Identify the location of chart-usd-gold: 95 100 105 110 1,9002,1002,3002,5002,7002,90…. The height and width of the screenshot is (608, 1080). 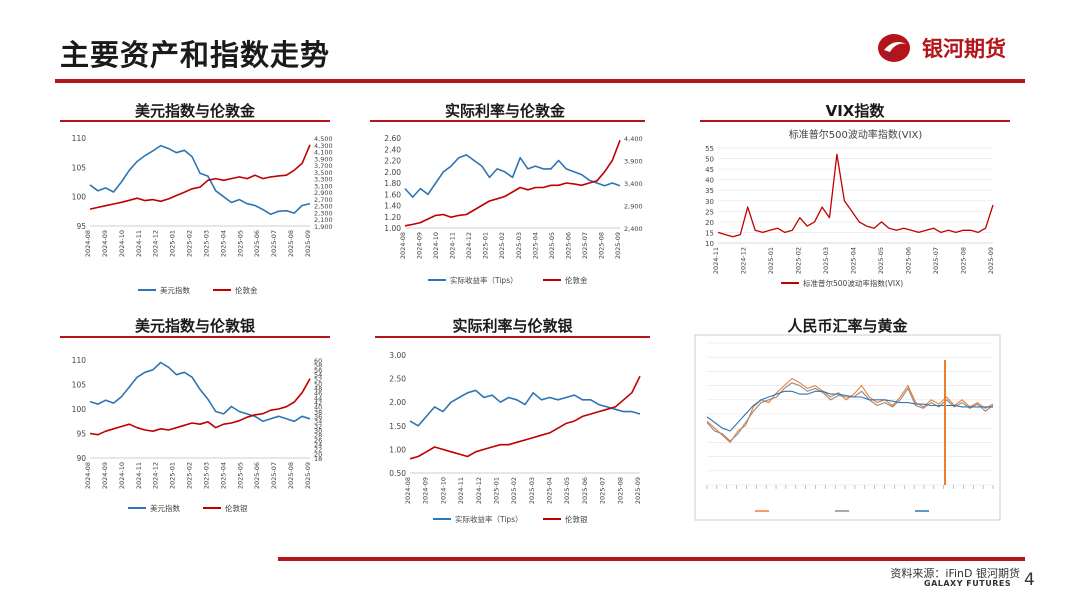
(202, 214).